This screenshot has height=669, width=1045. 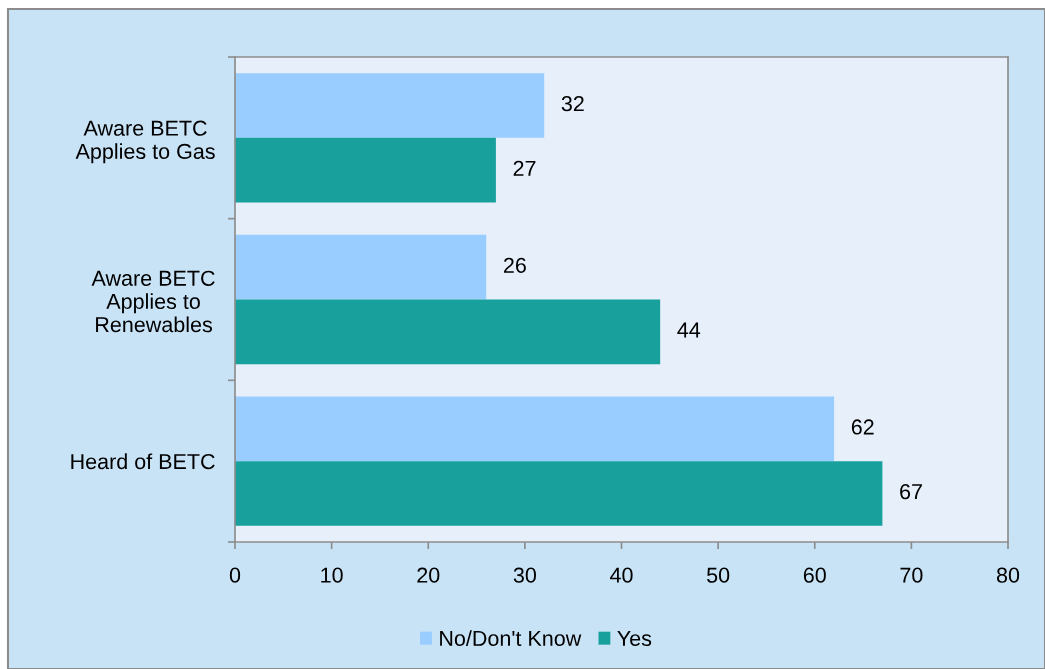 I want to click on y-tick-label: Aware BETC Applies to Renewables, so click(x=153, y=301).